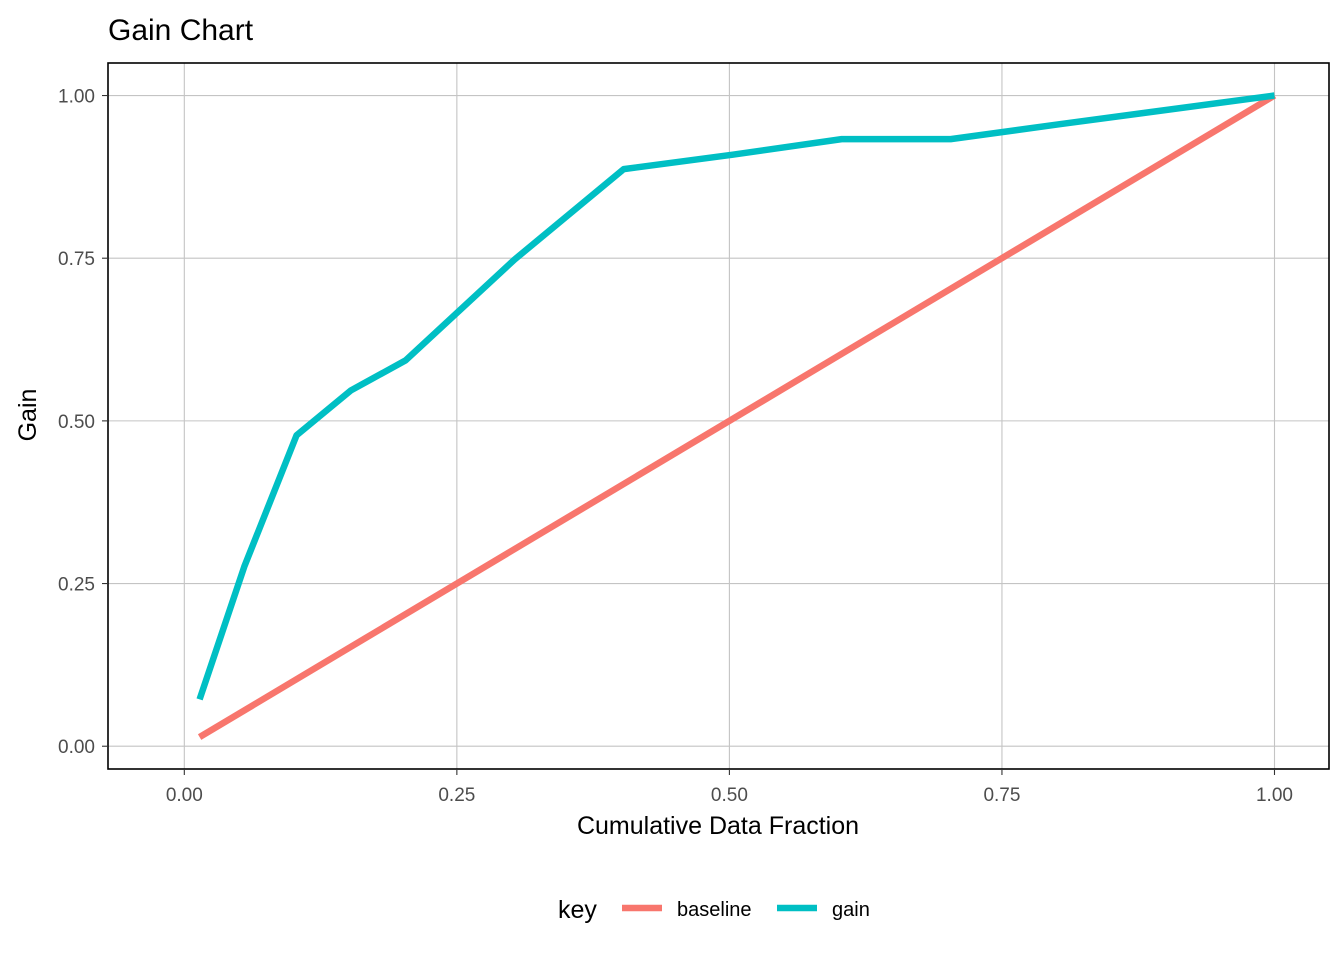  I want to click on x-tick-label: 0.75, so click(1001, 795).